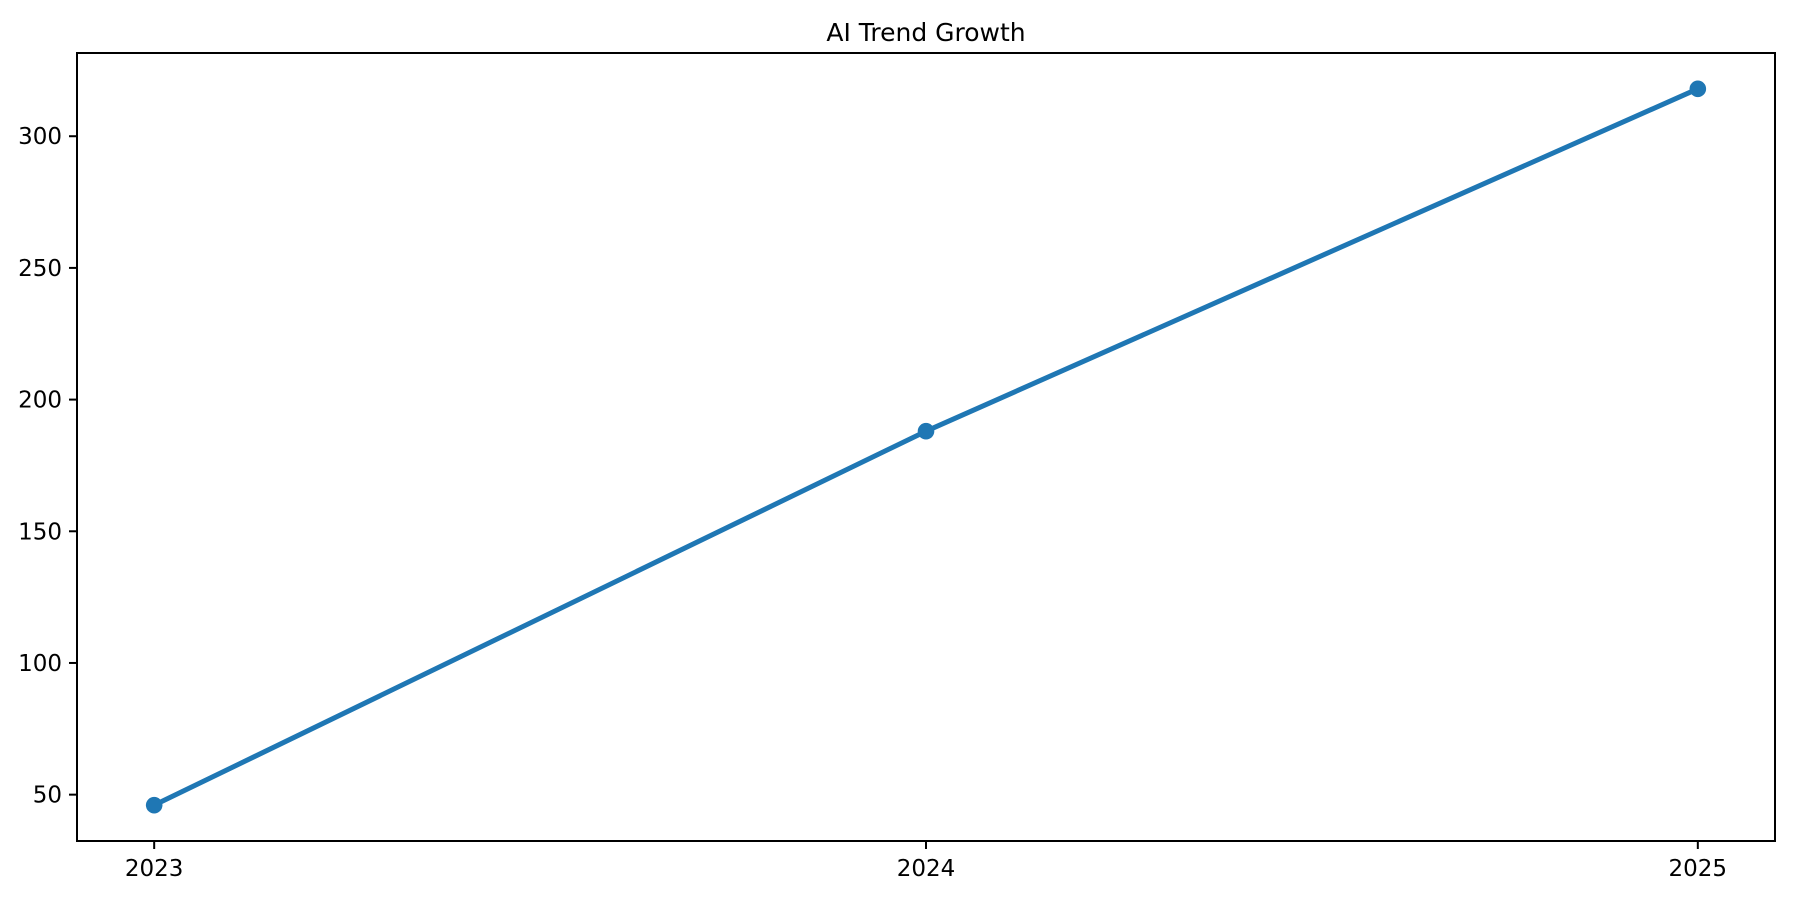 Image resolution: width=1800 pixels, height=900 pixels. What do you see at coordinates (926, 869) in the screenshot?
I see `x-tick-label: 2024` at bounding box center [926, 869].